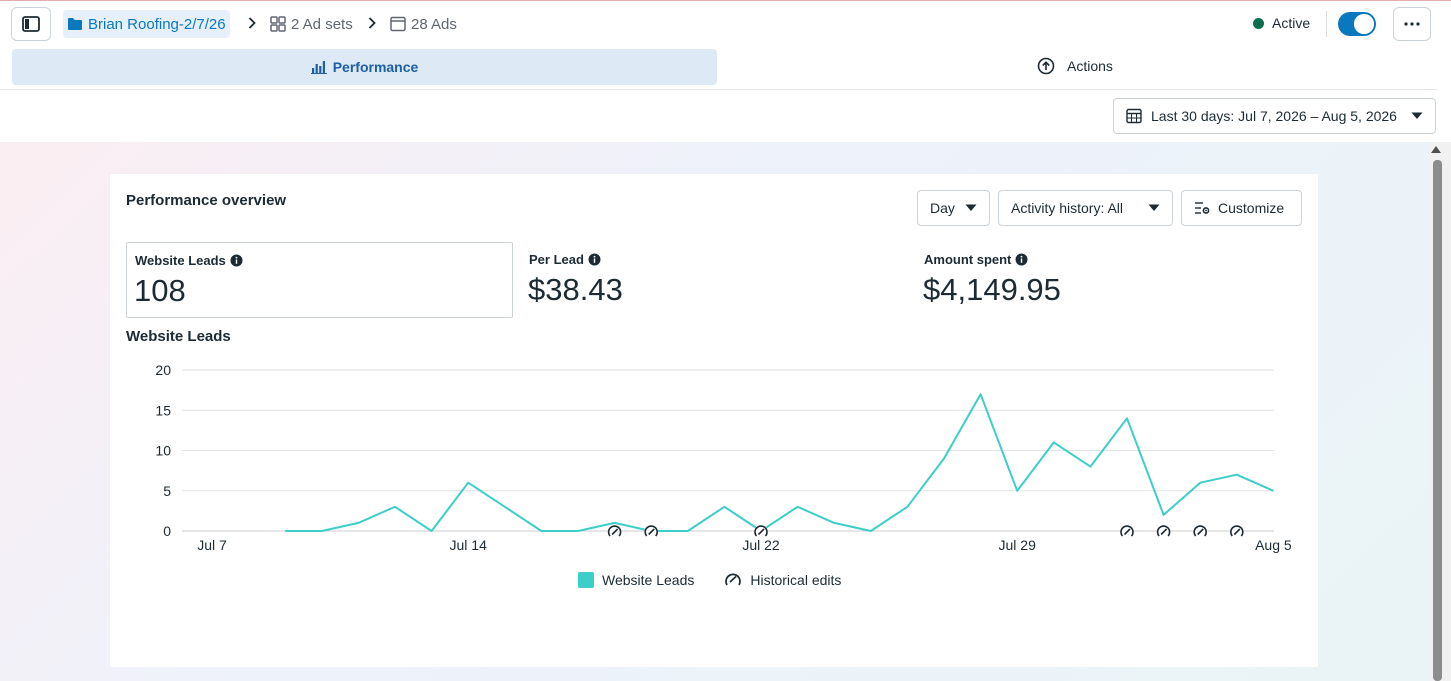 Image resolution: width=1451 pixels, height=681 pixels. Describe the element at coordinates (575, 289) in the screenshot. I see `metric-value: $38.43` at that location.